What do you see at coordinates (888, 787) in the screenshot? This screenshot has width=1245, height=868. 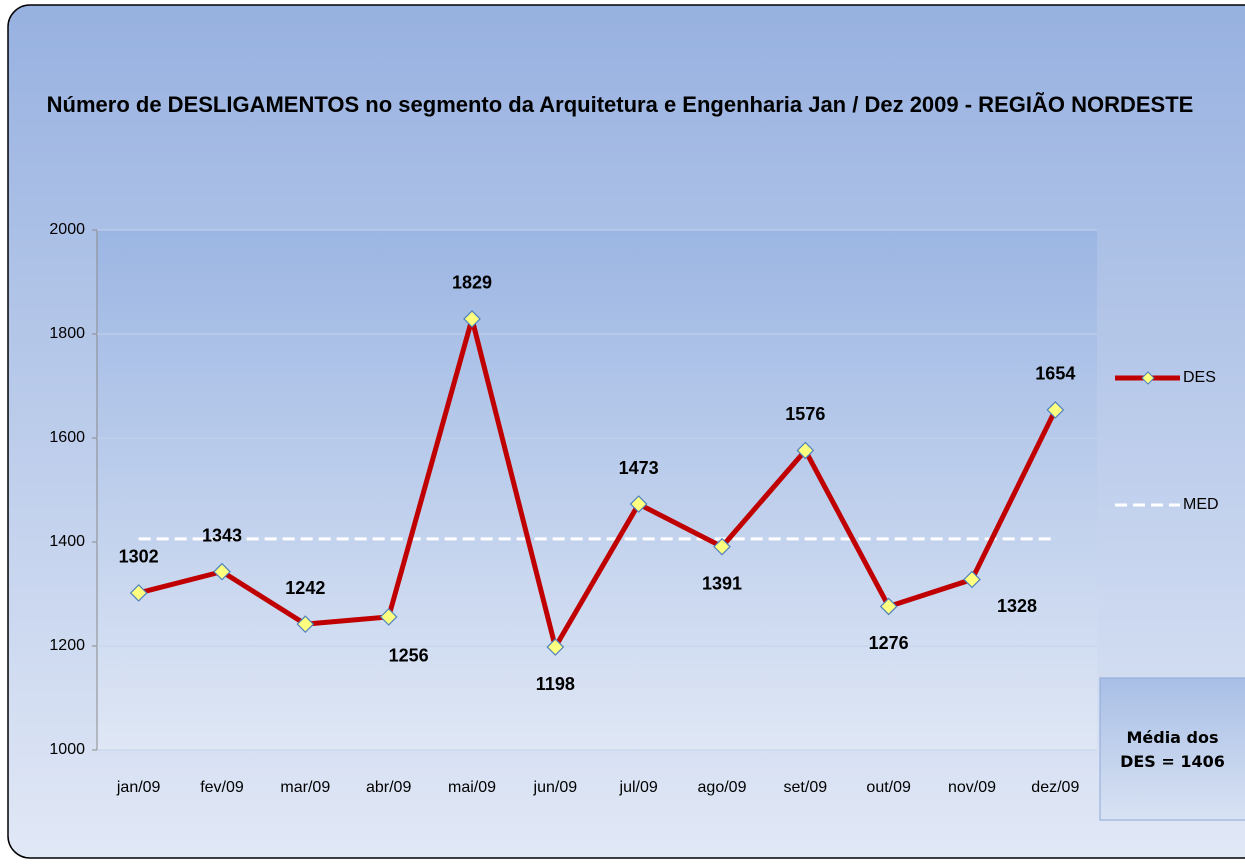 I see `x-tick-label: out/09` at bounding box center [888, 787].